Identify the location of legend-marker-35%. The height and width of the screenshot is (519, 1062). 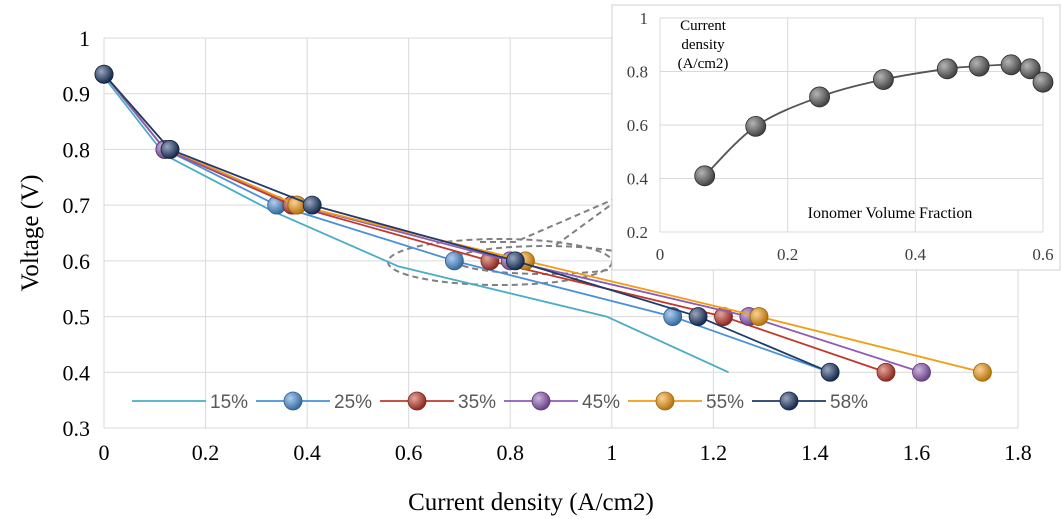
(417, 401).